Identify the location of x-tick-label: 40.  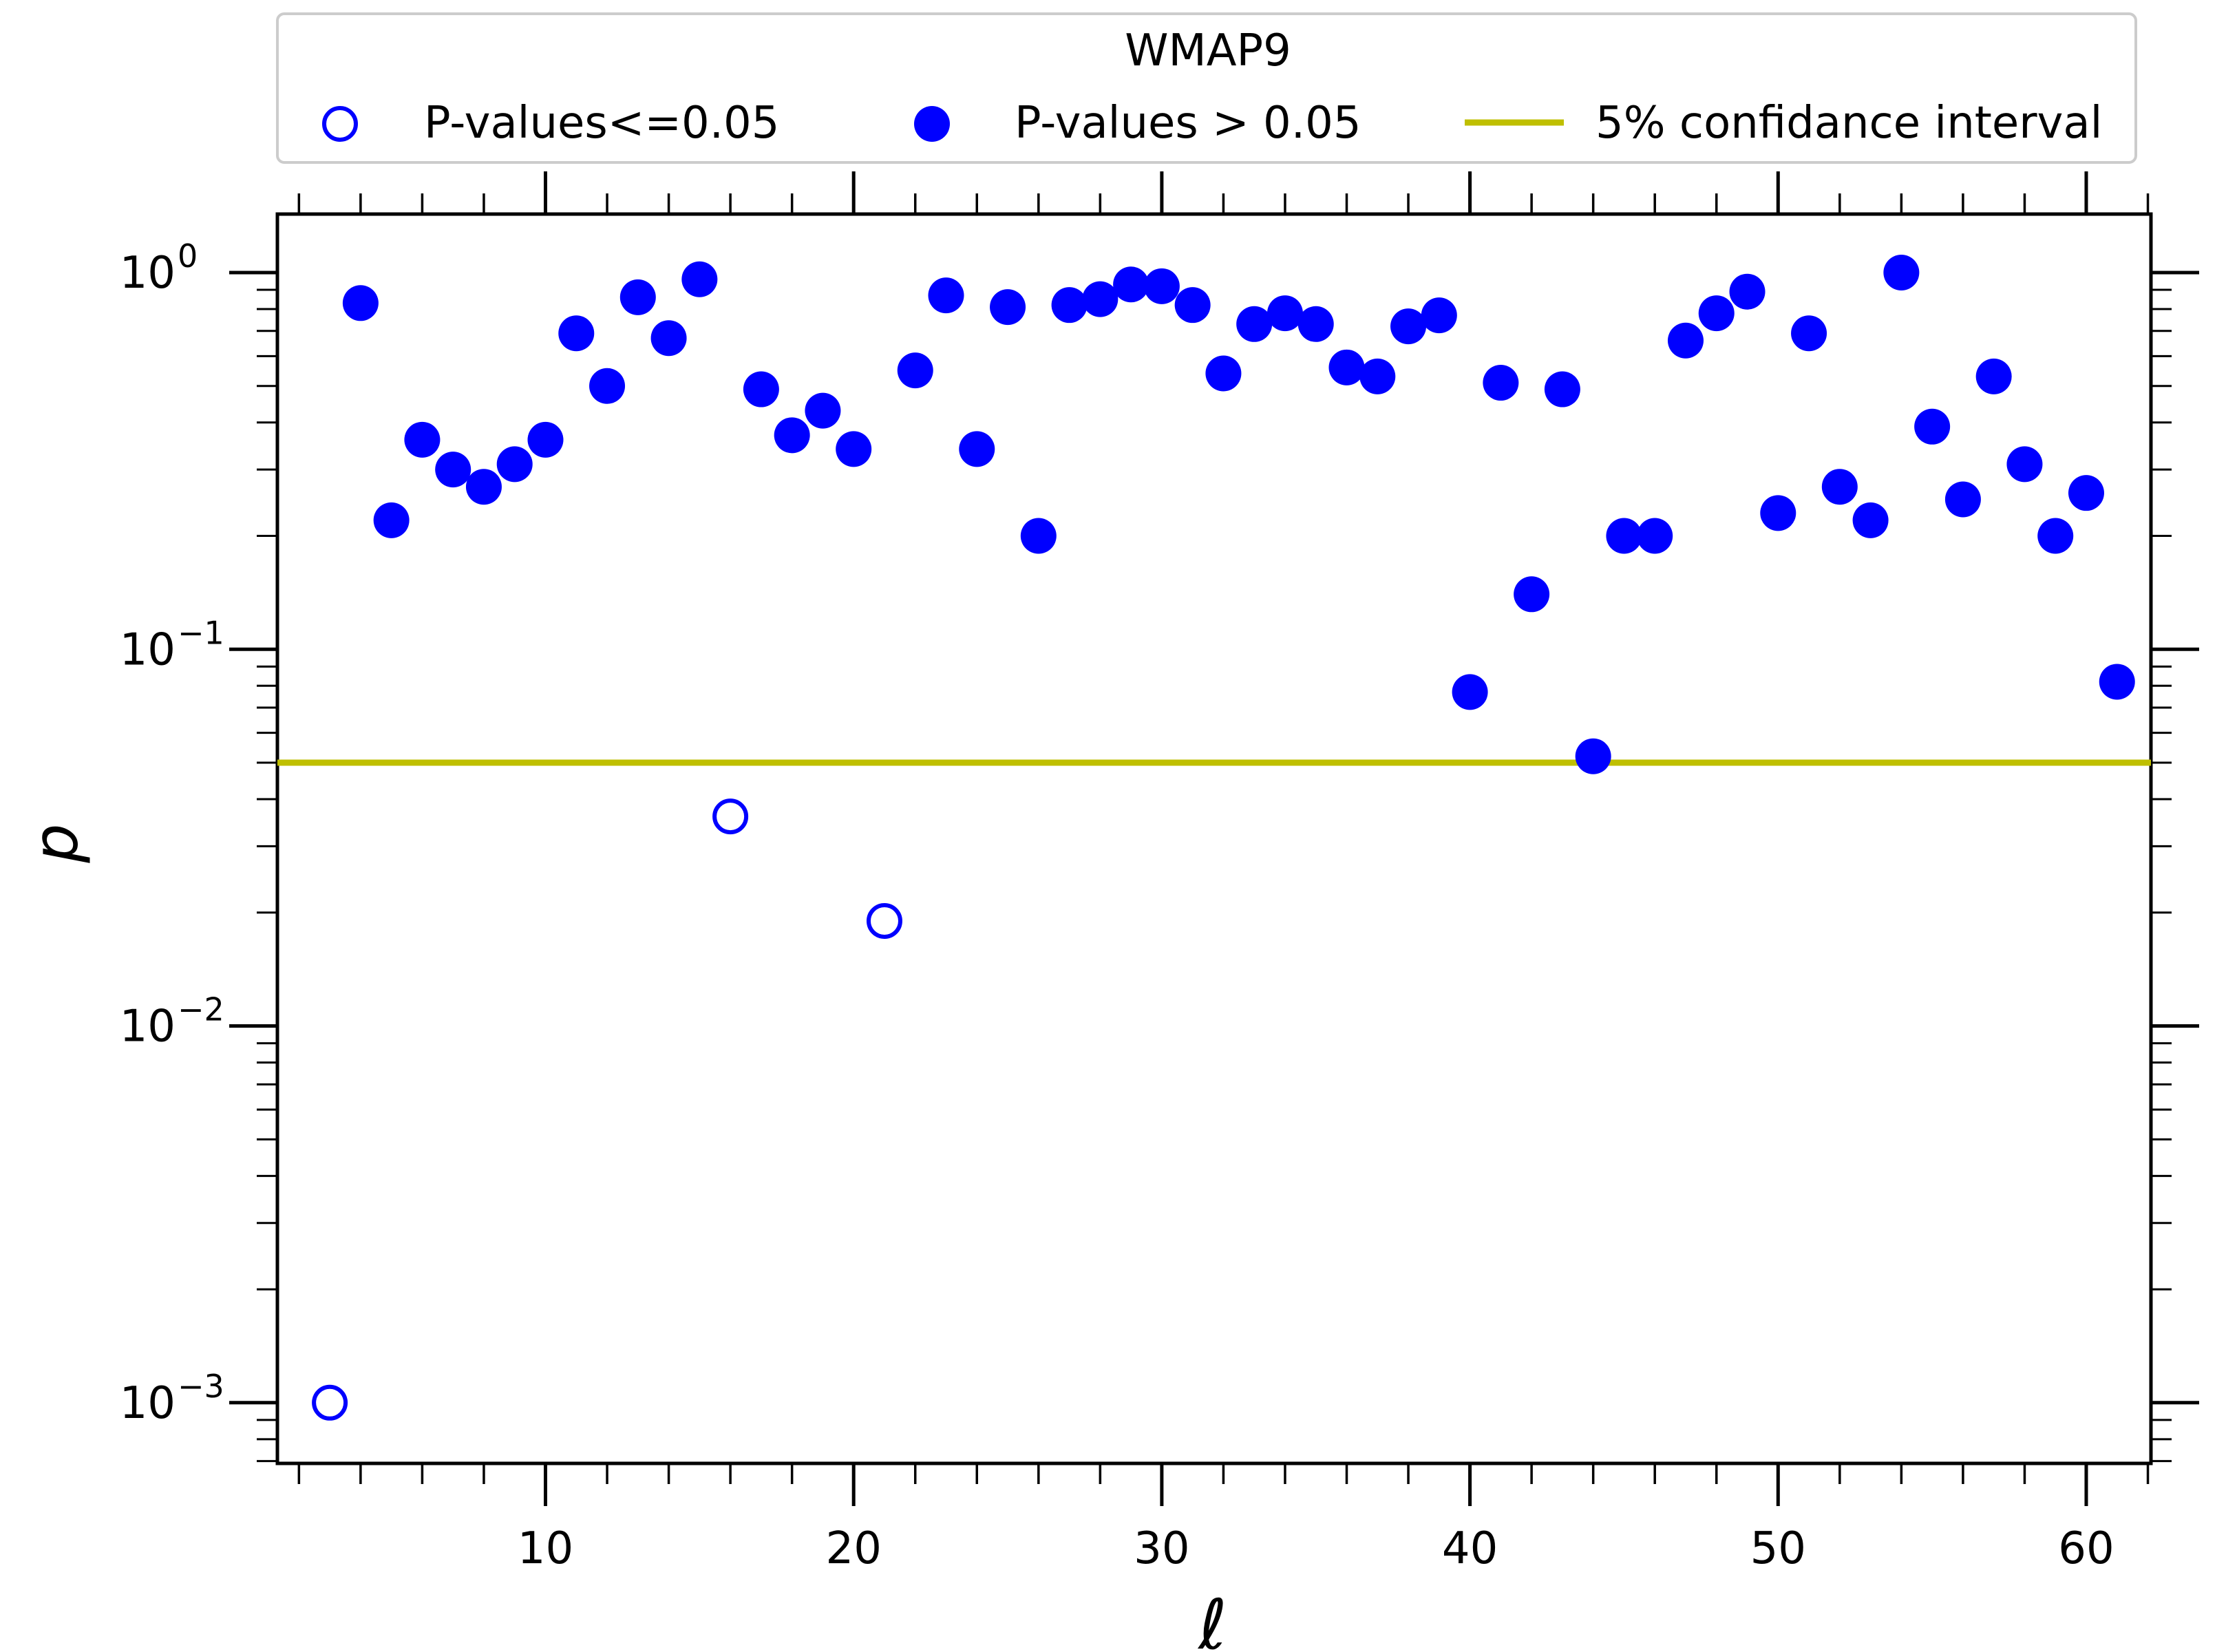
(1470, 1548).